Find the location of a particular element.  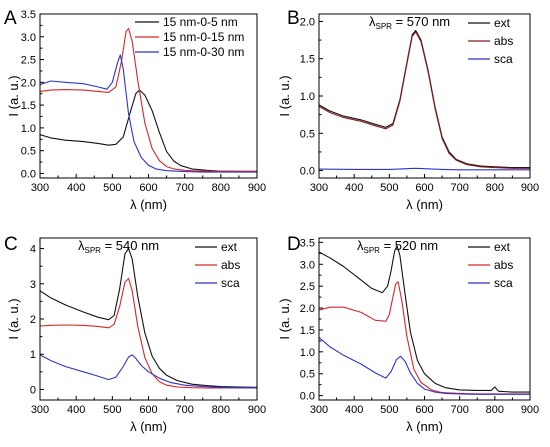

legend-label: 15 nm-0-5 nm is located at coordinates (200, 22).